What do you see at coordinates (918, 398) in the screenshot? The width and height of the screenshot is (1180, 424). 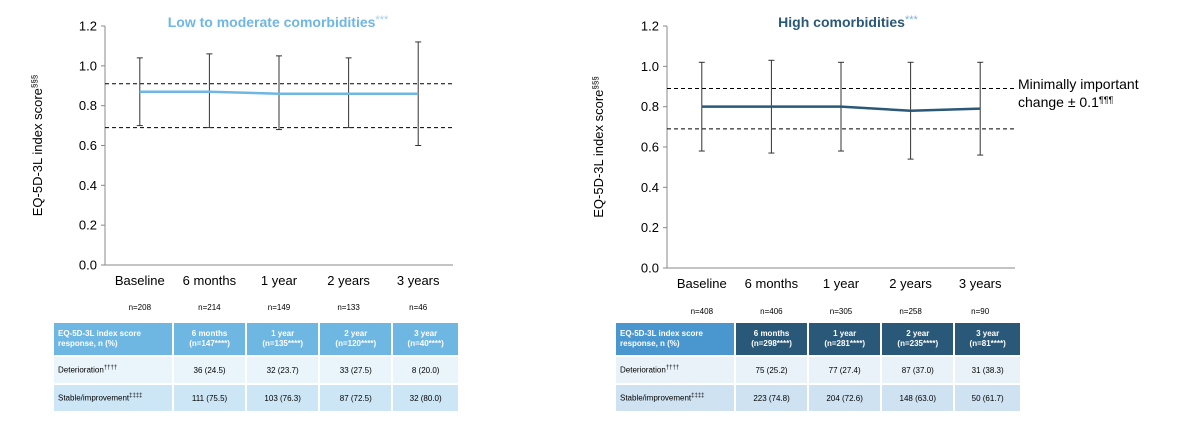 I see `table-cell: 148 (63.0)` at bounding box center [918, 398].